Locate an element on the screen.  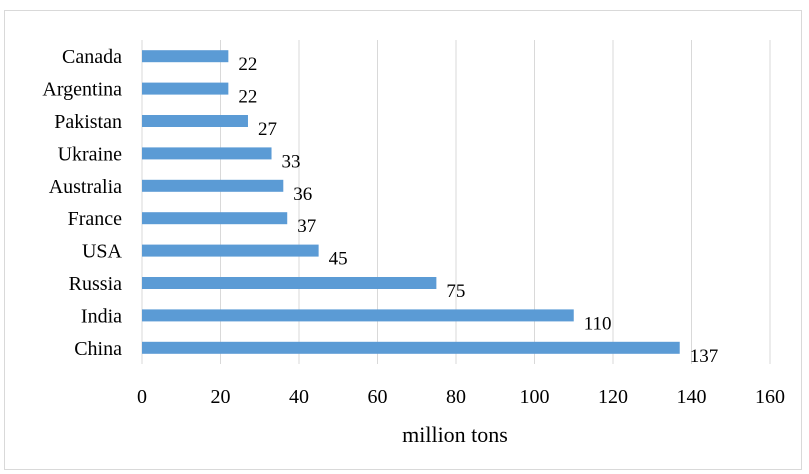
bar-france is located at coordinates (214, 218).